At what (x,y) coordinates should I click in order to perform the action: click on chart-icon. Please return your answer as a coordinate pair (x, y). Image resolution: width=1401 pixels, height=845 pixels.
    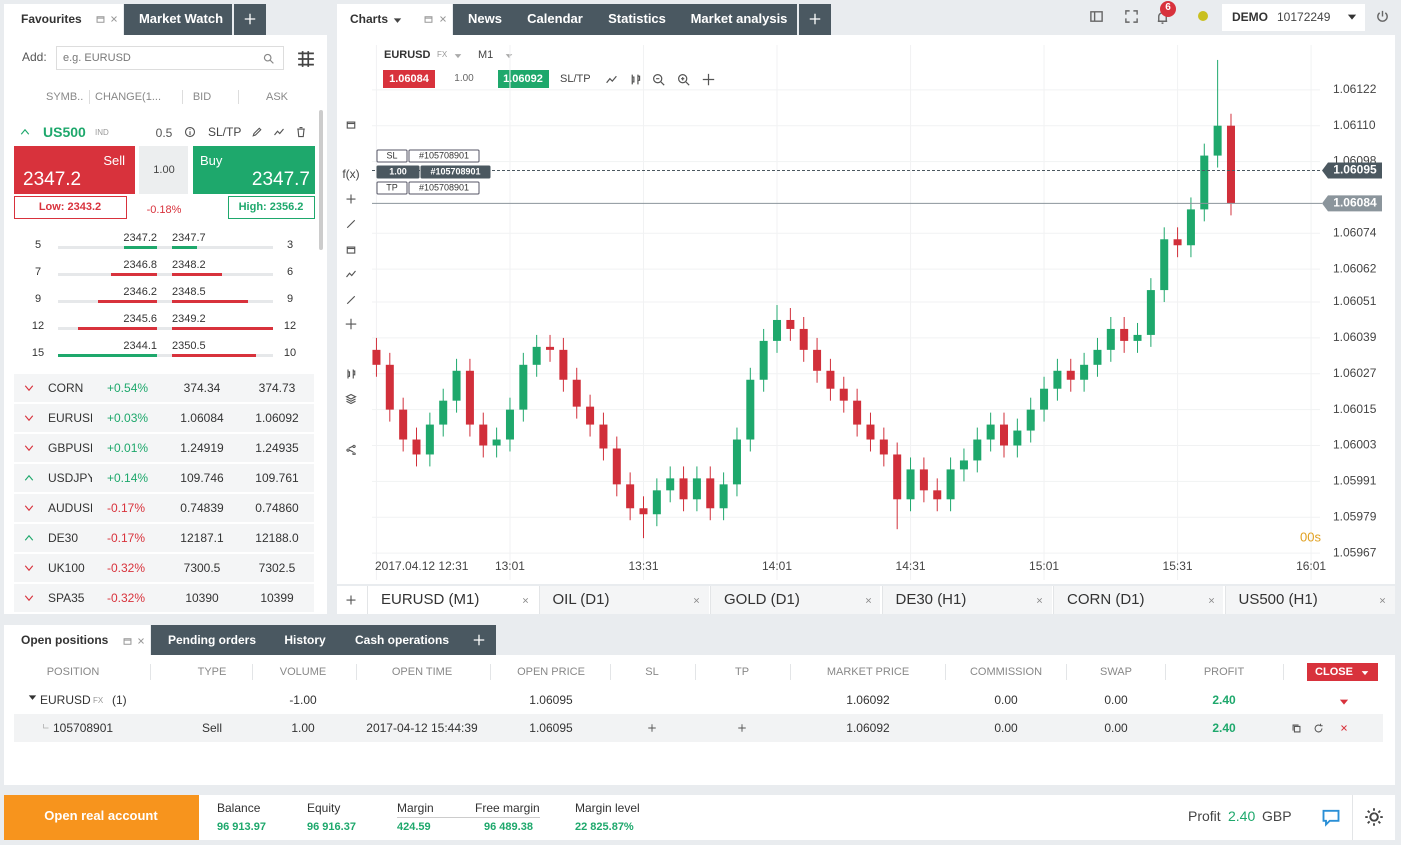
    Looking at the image, I should click on (279, 132).